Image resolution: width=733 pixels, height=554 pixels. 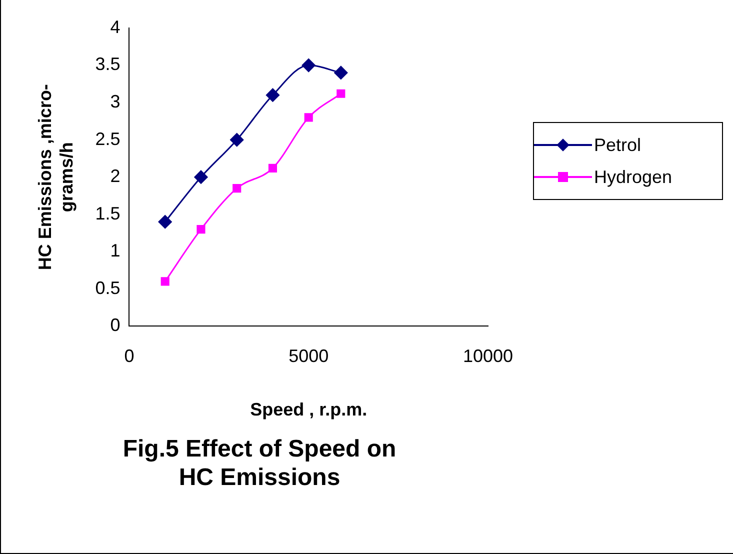 What do you see at coordinates (115, 26) in the screenshot?
I see `y-tick-label: 4` at bounding box center [115, 26].